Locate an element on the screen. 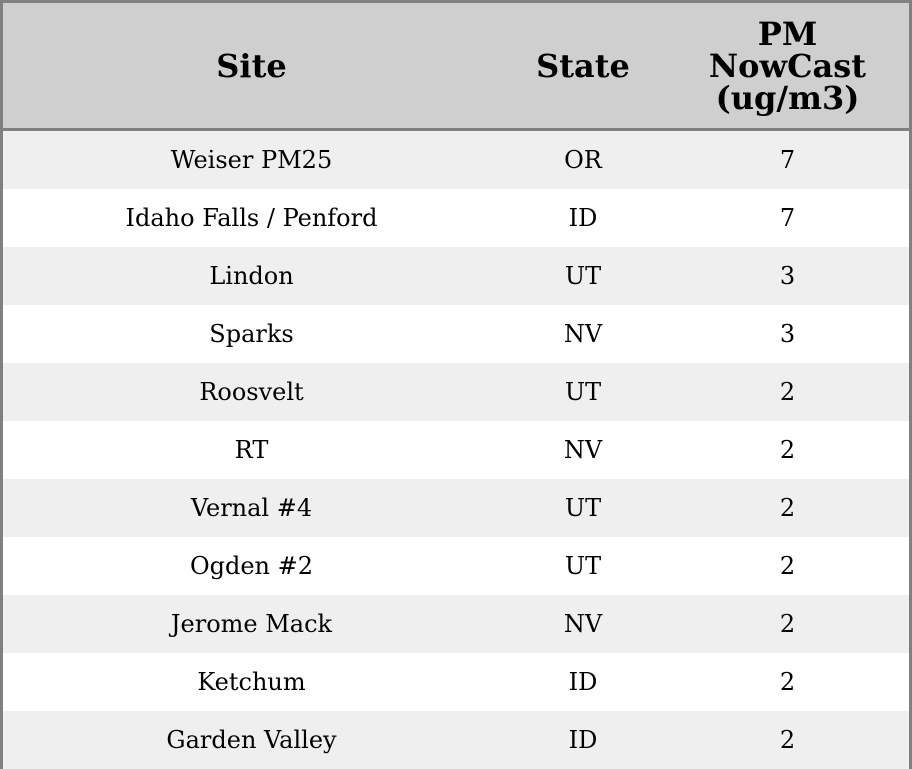 The height and width of the screenshot is (769, 912). table-row: Sparks NV 3 is located at coordinates (456, 334).